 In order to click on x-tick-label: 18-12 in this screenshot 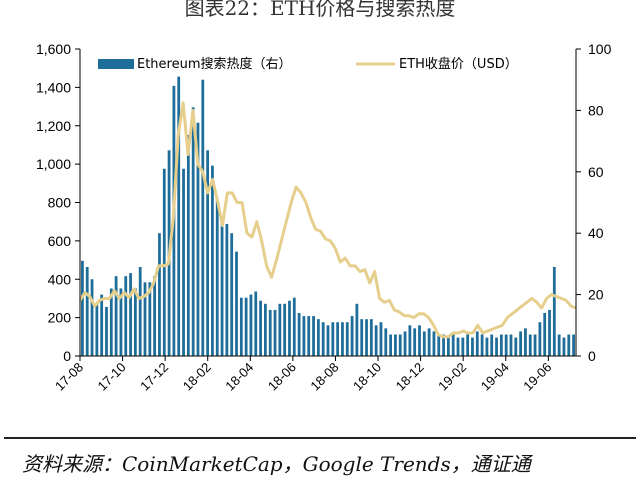, I will do `click(410, 377)`.